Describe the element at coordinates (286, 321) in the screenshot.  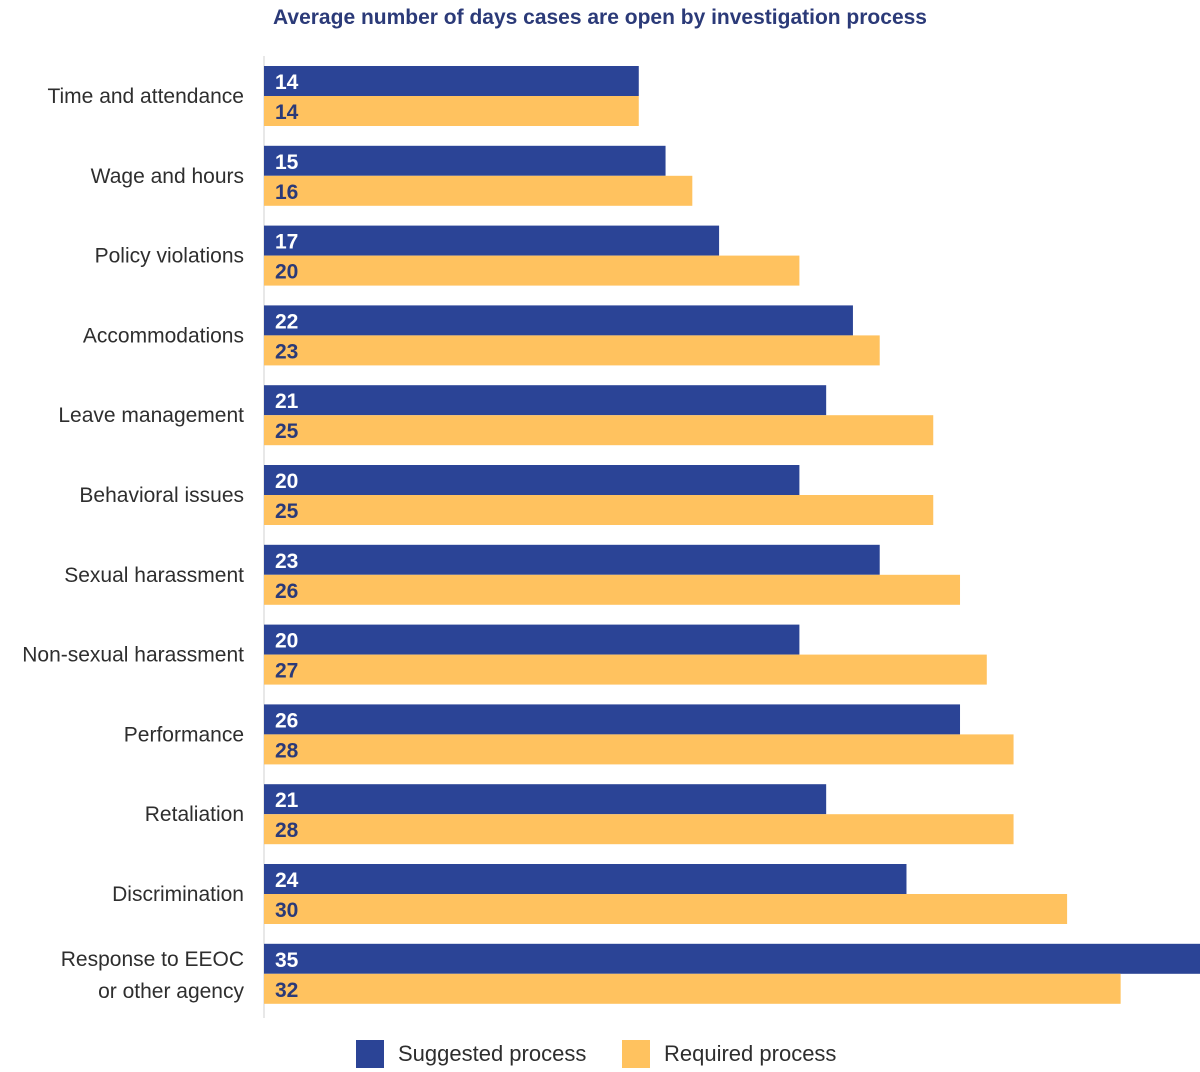
I see `value-label: 22` at that location.